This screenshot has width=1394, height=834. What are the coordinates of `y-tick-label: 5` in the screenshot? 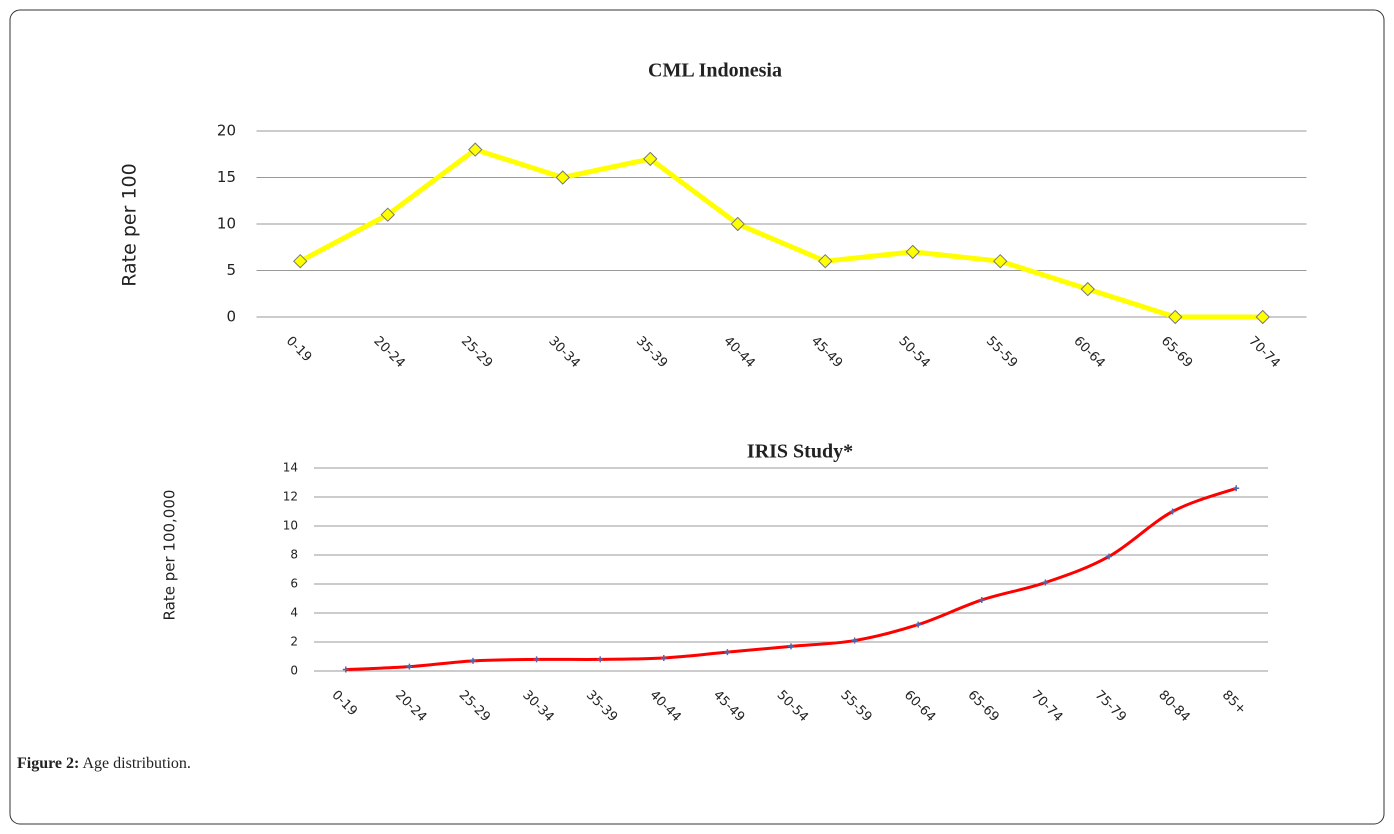 It's located at (231, 270).